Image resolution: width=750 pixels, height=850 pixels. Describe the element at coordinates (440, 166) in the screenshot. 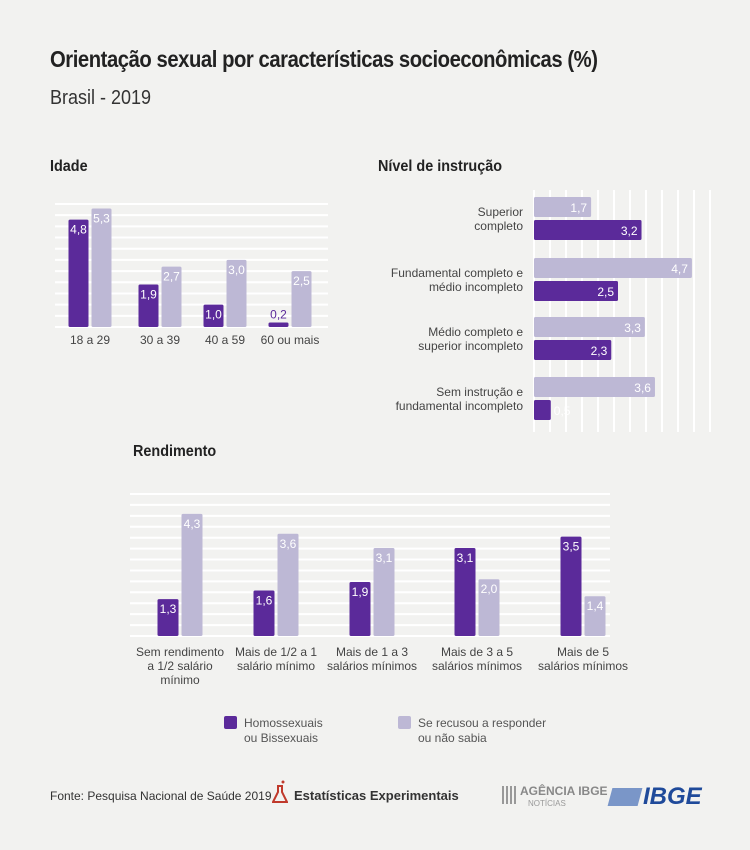

I see `chart-title-instrucao: Nível de instrução` at that location.